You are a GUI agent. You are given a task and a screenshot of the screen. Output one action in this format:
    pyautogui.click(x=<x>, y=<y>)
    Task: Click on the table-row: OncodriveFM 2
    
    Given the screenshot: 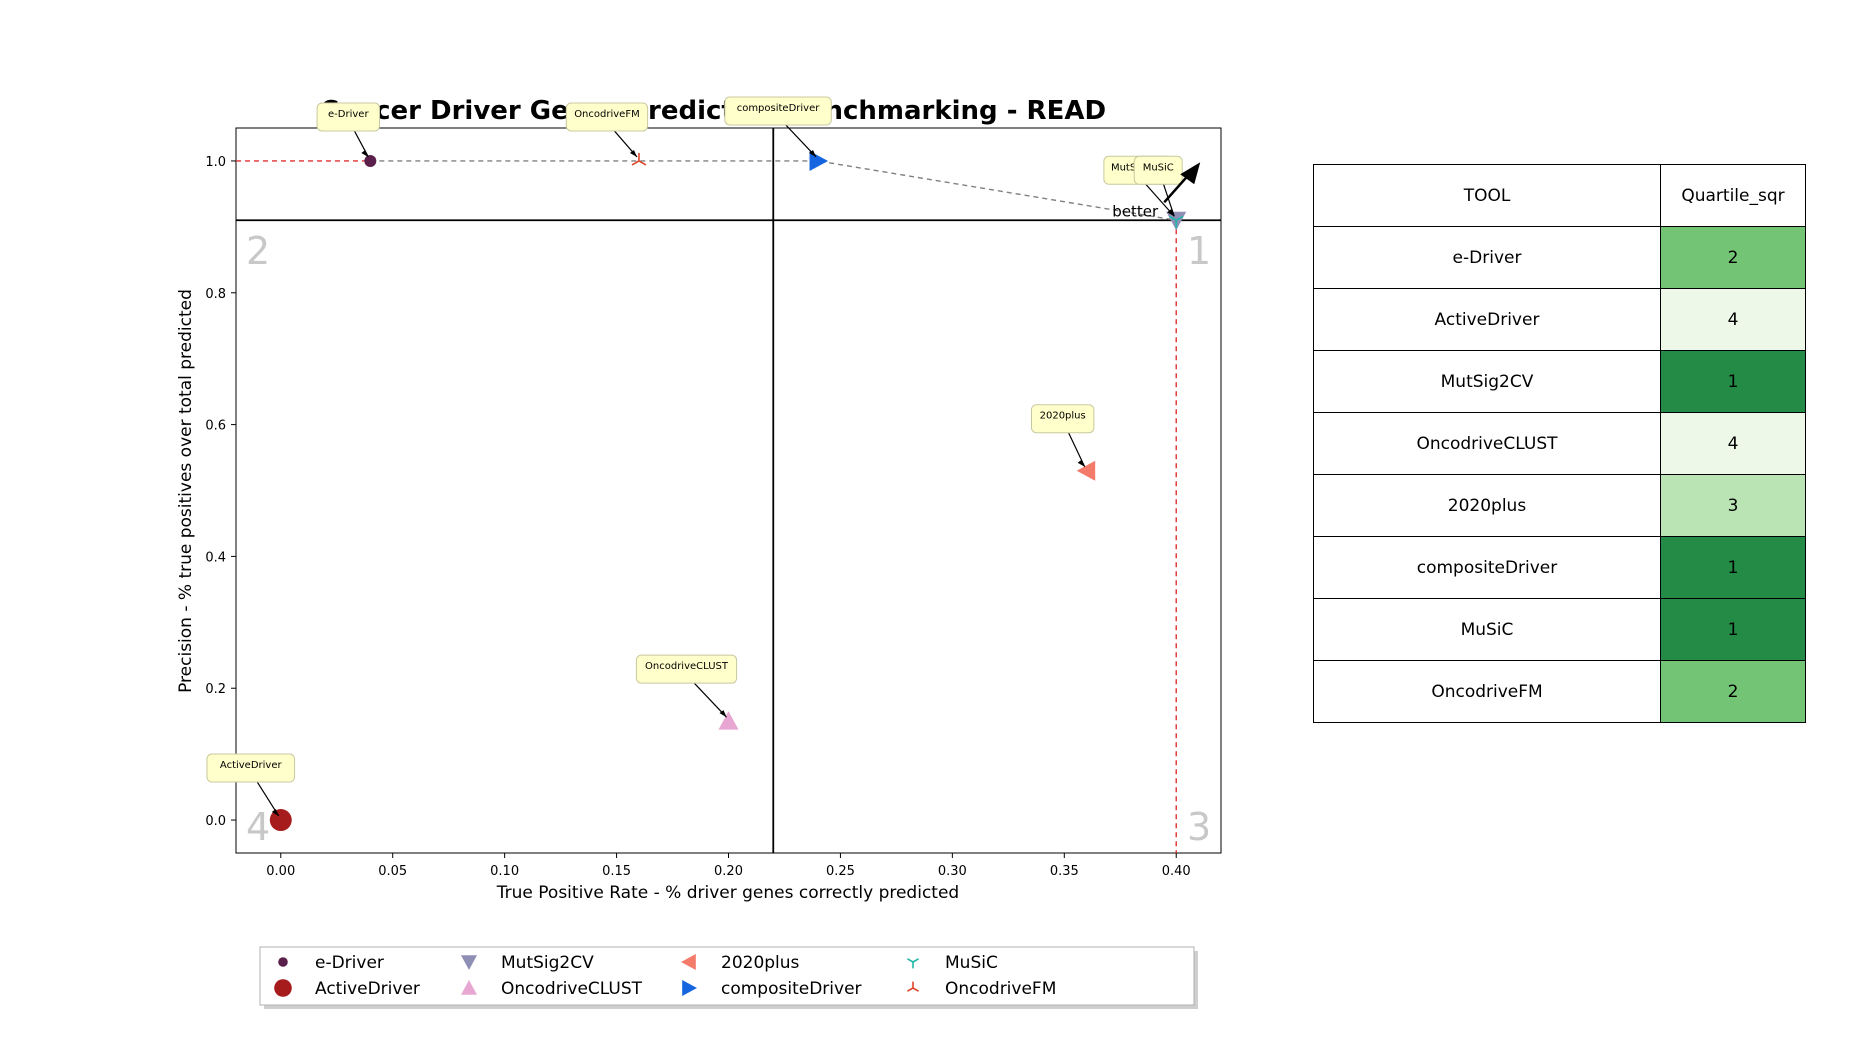 What is the action you would take?
    pyautogui.click(x=1559, y=691)
    